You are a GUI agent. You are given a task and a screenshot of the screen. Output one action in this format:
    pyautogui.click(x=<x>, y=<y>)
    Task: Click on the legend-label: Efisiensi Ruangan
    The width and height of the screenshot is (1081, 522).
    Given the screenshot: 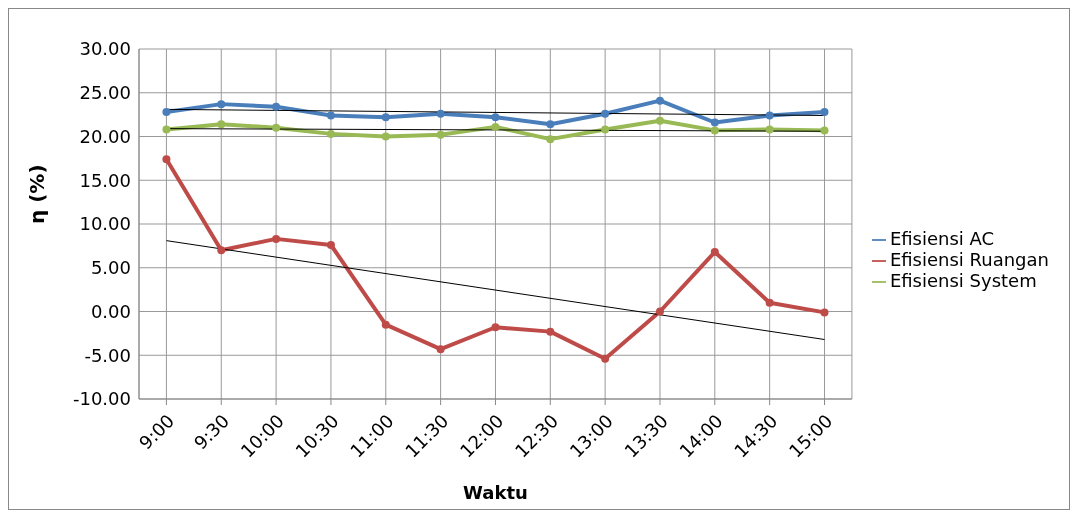 What is the action you would take?
    pyautogui.click(x=969, y=259)
    